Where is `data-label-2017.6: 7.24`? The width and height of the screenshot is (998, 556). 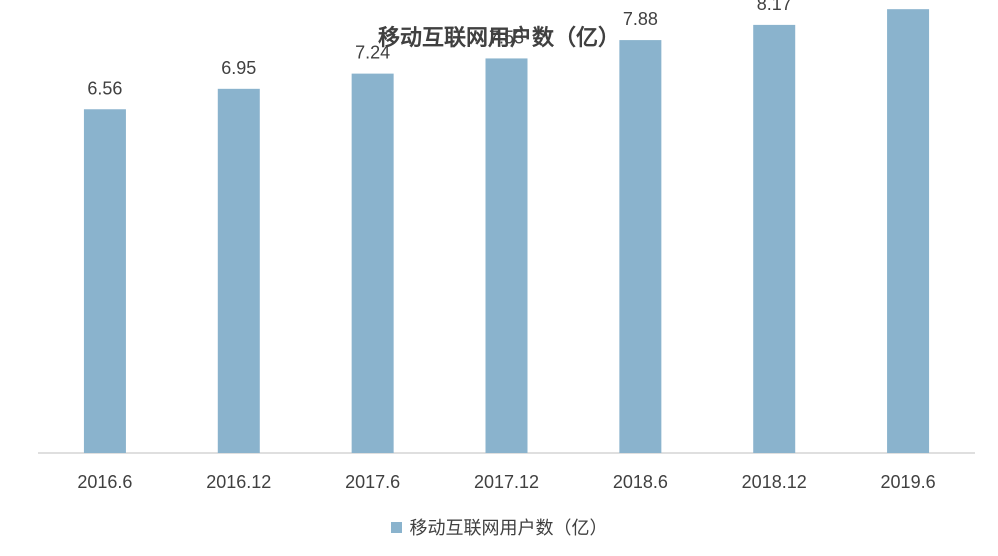 data-label-2017.6: 7.24 is located at coordinates (372, 53).